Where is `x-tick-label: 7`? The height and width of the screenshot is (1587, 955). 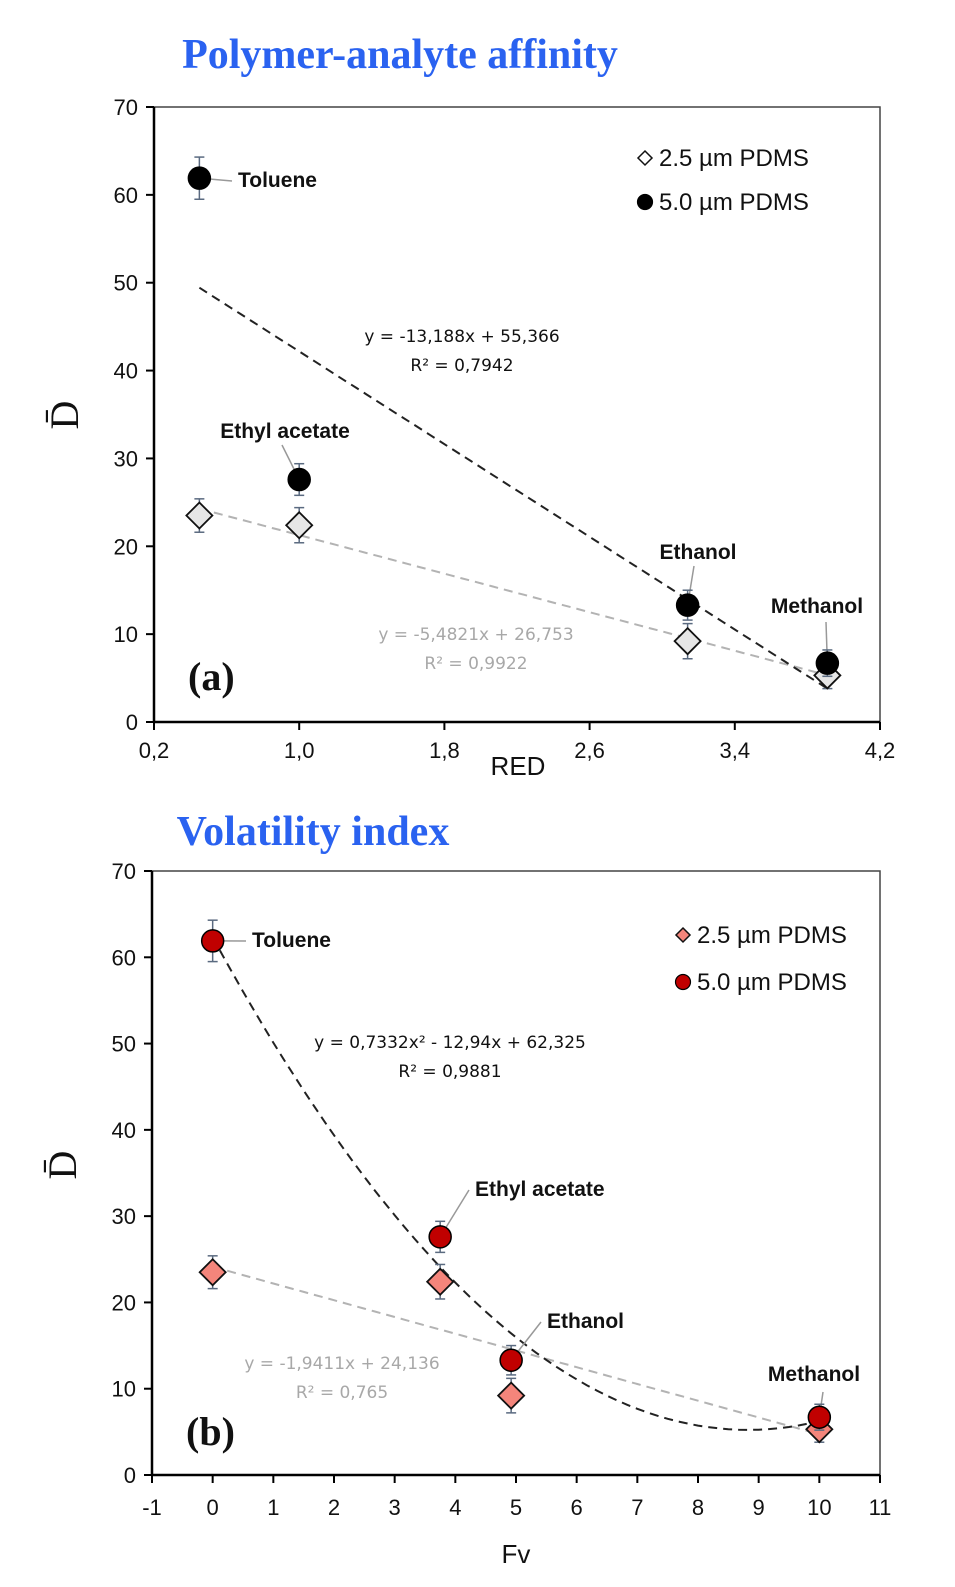 x-tick-label: 7 is located at coordinates (637, 1507).